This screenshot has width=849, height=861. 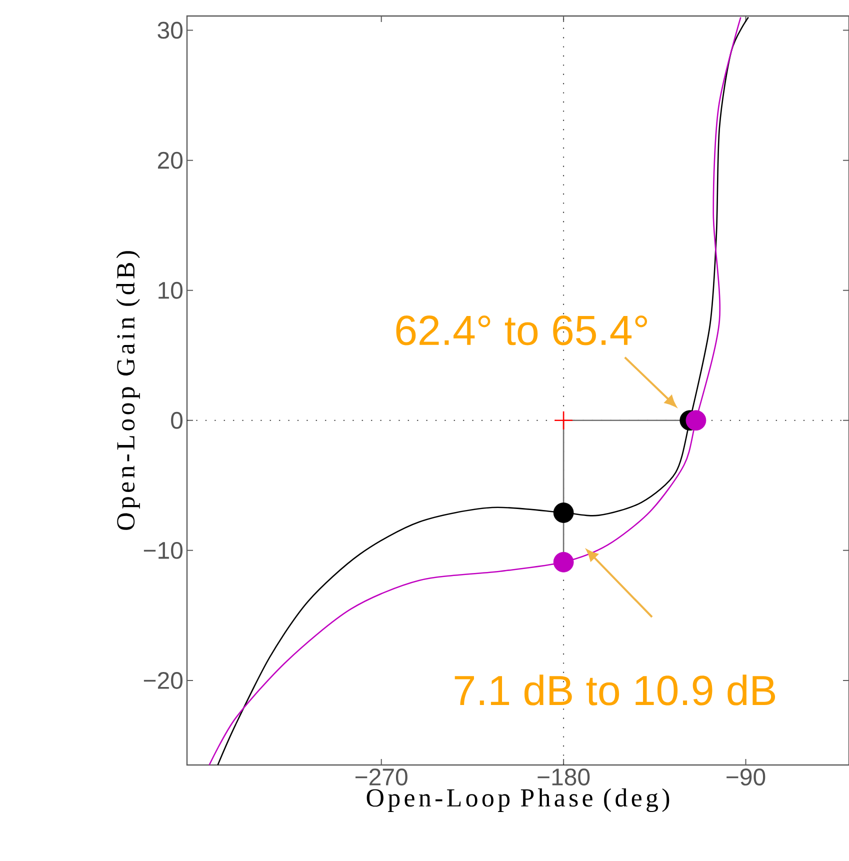 I want to click on annotation: 7.1 dB to 10.9 dB, so click(x=615, y=690).